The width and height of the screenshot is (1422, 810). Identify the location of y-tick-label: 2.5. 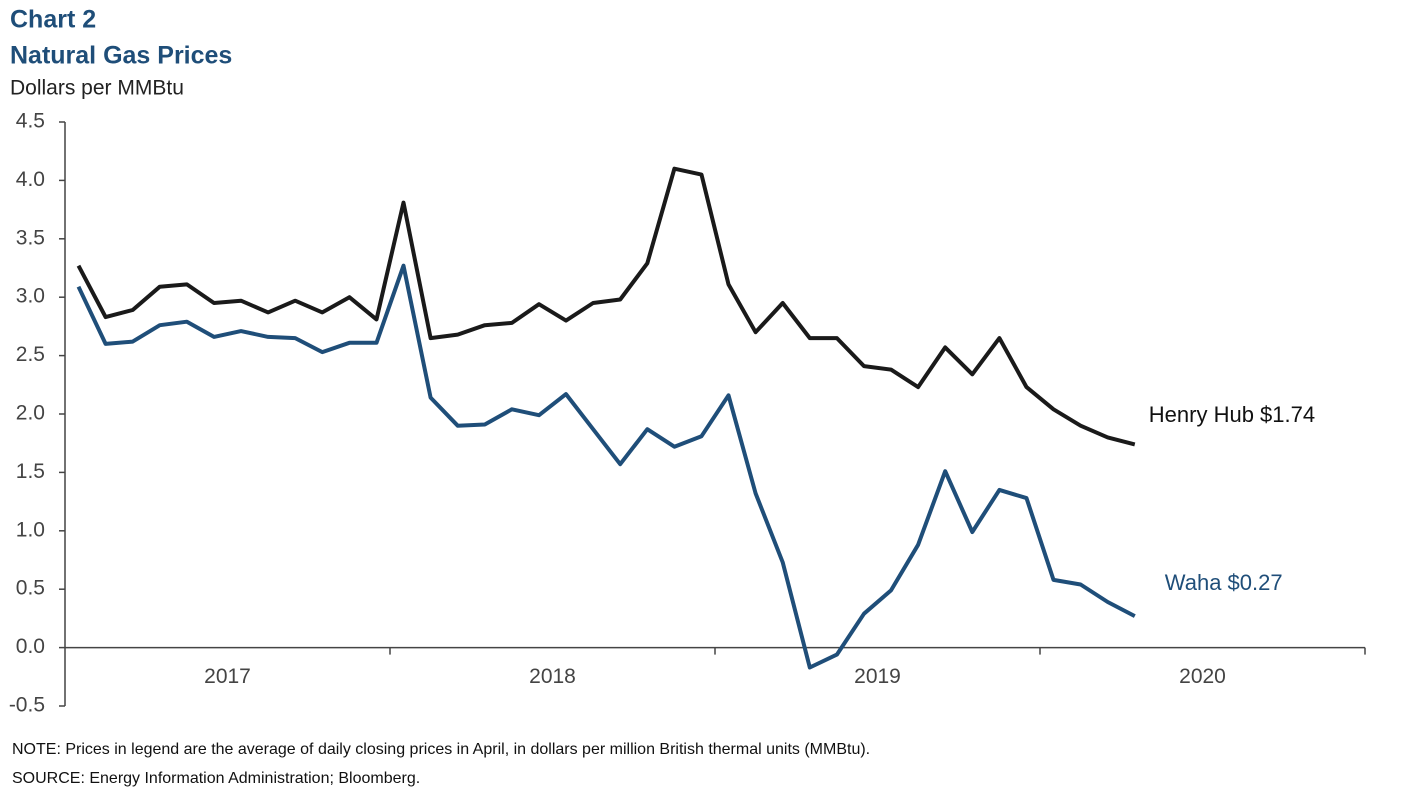
(30, 354).